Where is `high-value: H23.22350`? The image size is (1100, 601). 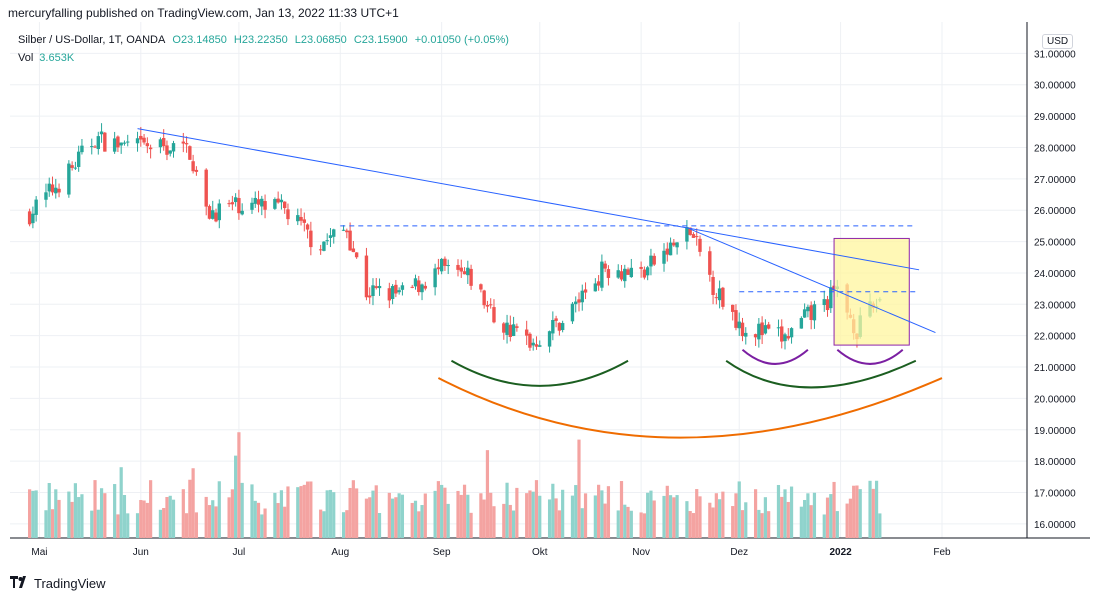 high-value: H23.22350 is located at coordinates (260, 40).